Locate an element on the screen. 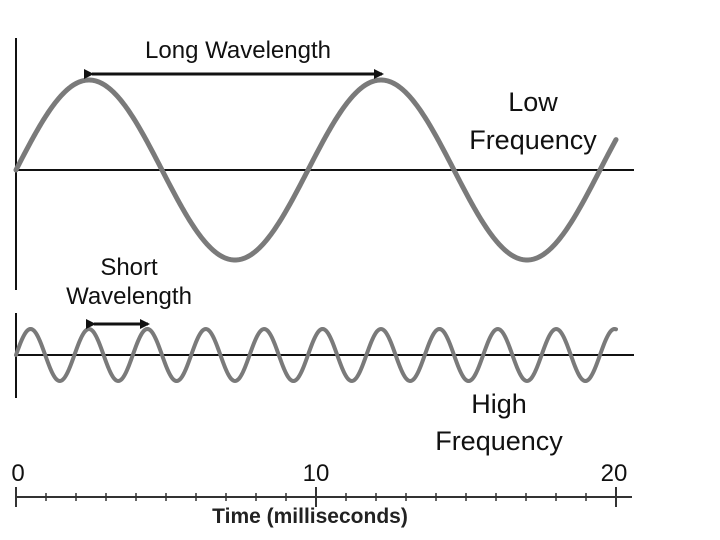  low-frequency-label: Low Frequency is located at coordinates (533, 122).